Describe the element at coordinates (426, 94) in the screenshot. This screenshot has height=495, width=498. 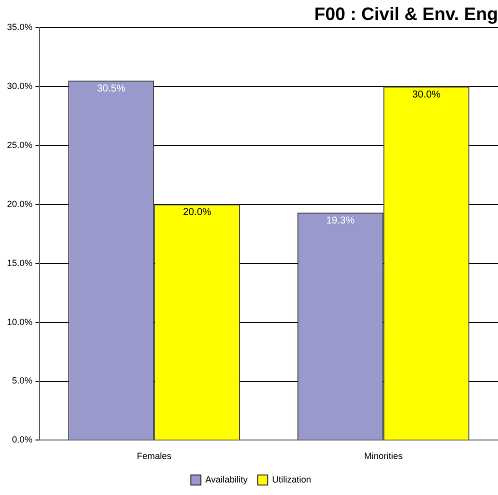
I see `text: 30.0%` at that location.